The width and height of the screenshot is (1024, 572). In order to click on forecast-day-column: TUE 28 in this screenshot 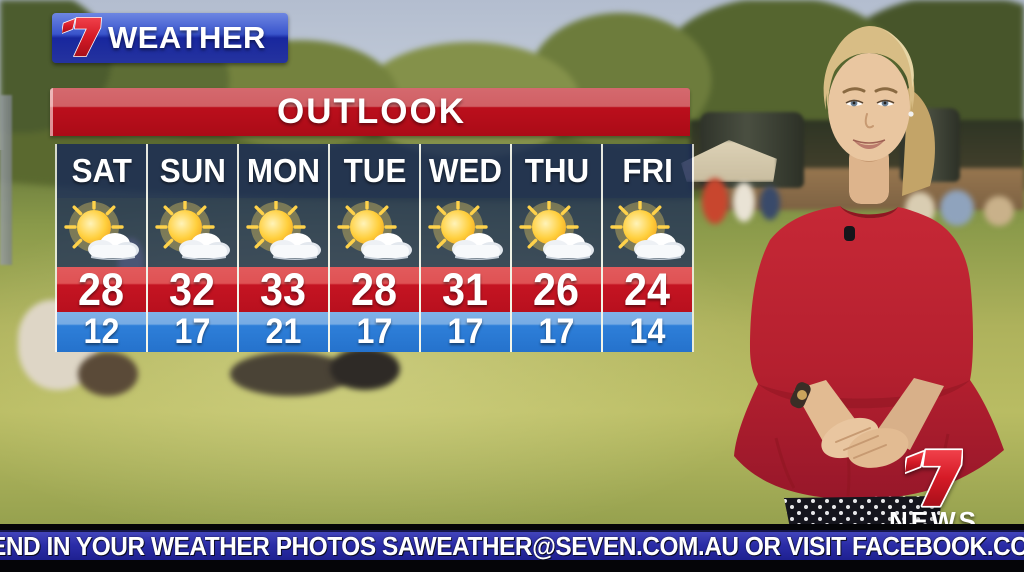, I will do `click(373, 248)`.